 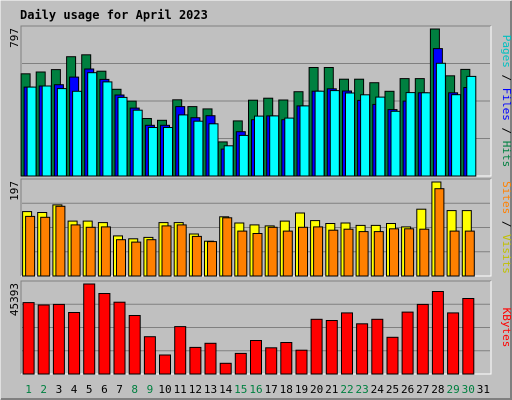 What do you see at coordinates (506, 197) in the screenshot?
I see `legend-part: Sites` at bounding box center [506, 197].